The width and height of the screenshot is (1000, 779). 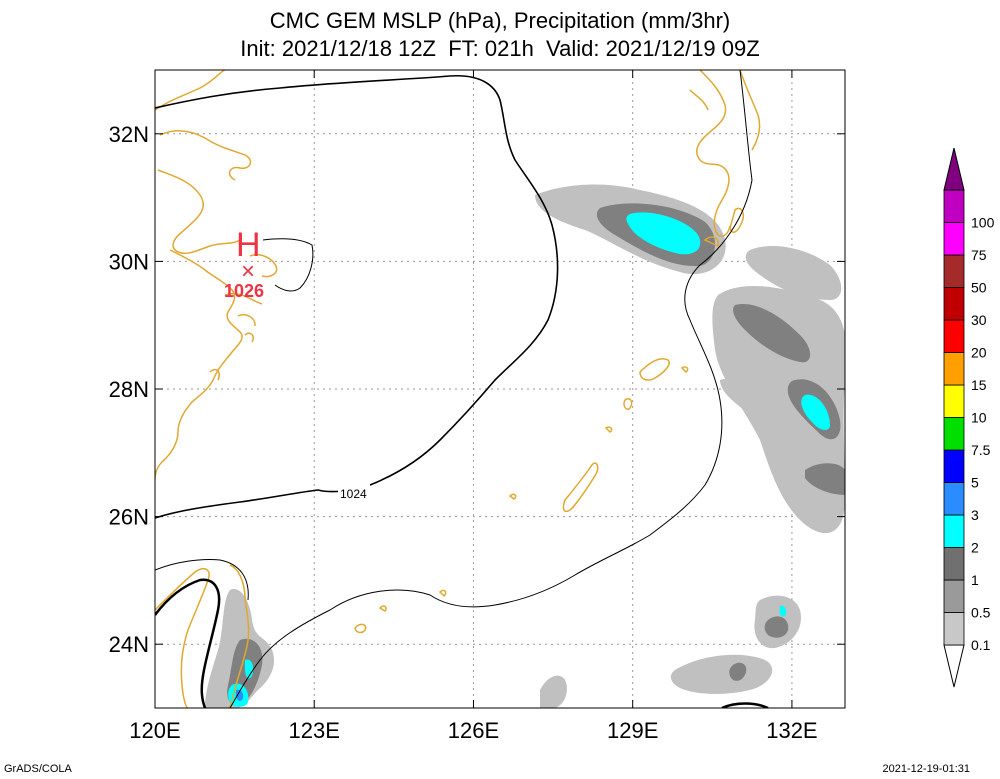 I want to click on colorbar-label: 5, so click(x=975, y=483).